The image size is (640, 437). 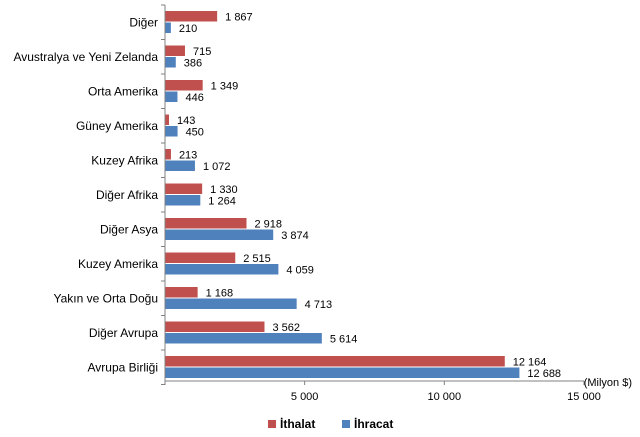 What do you see at coordinates (123, 333) in the screenshot?
I see `category-label: Diğer Avrupa` at bounding box center [123, 333].